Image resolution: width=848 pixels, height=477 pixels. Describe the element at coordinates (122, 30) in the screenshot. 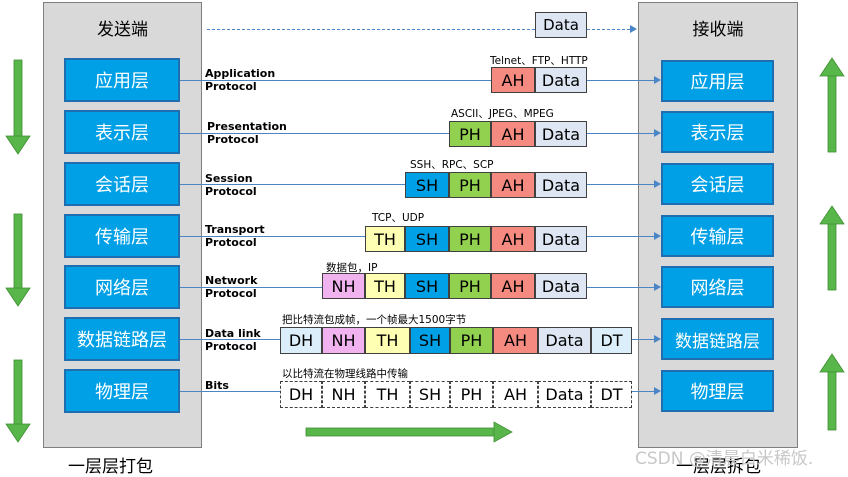

I see `sender-title: 发送端` at that location.